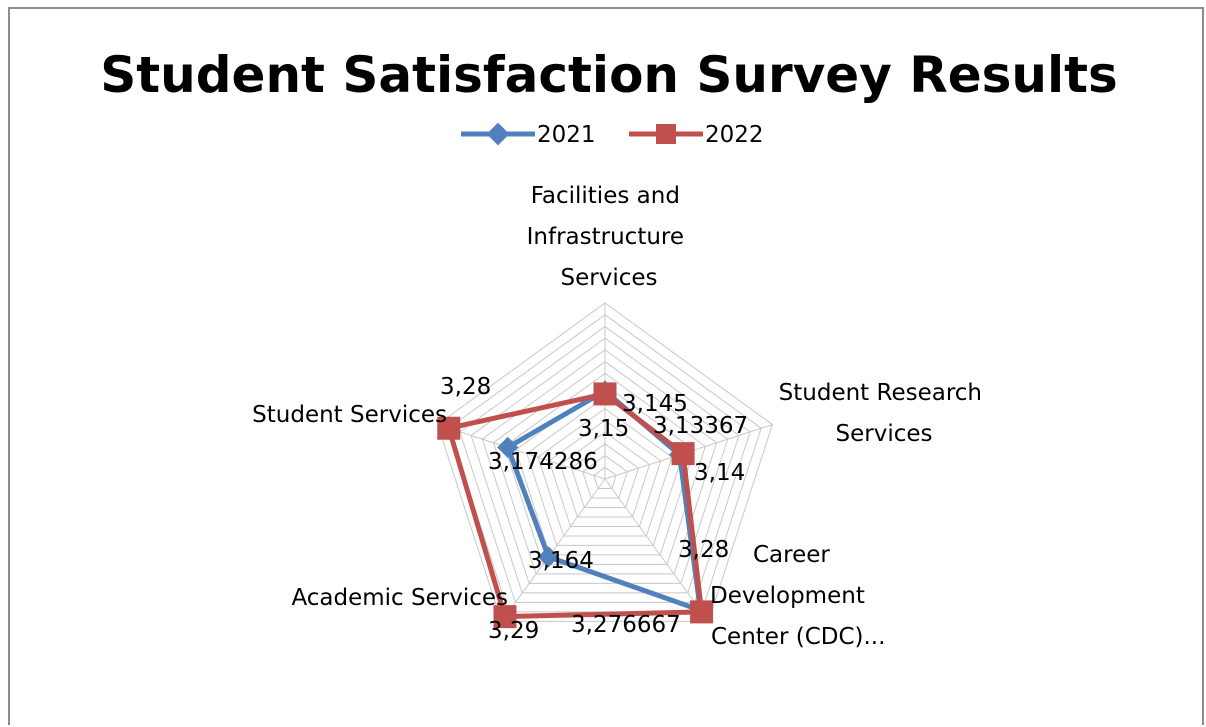  I want to click on category-label-academic: Academic Services, so click(399, 598).